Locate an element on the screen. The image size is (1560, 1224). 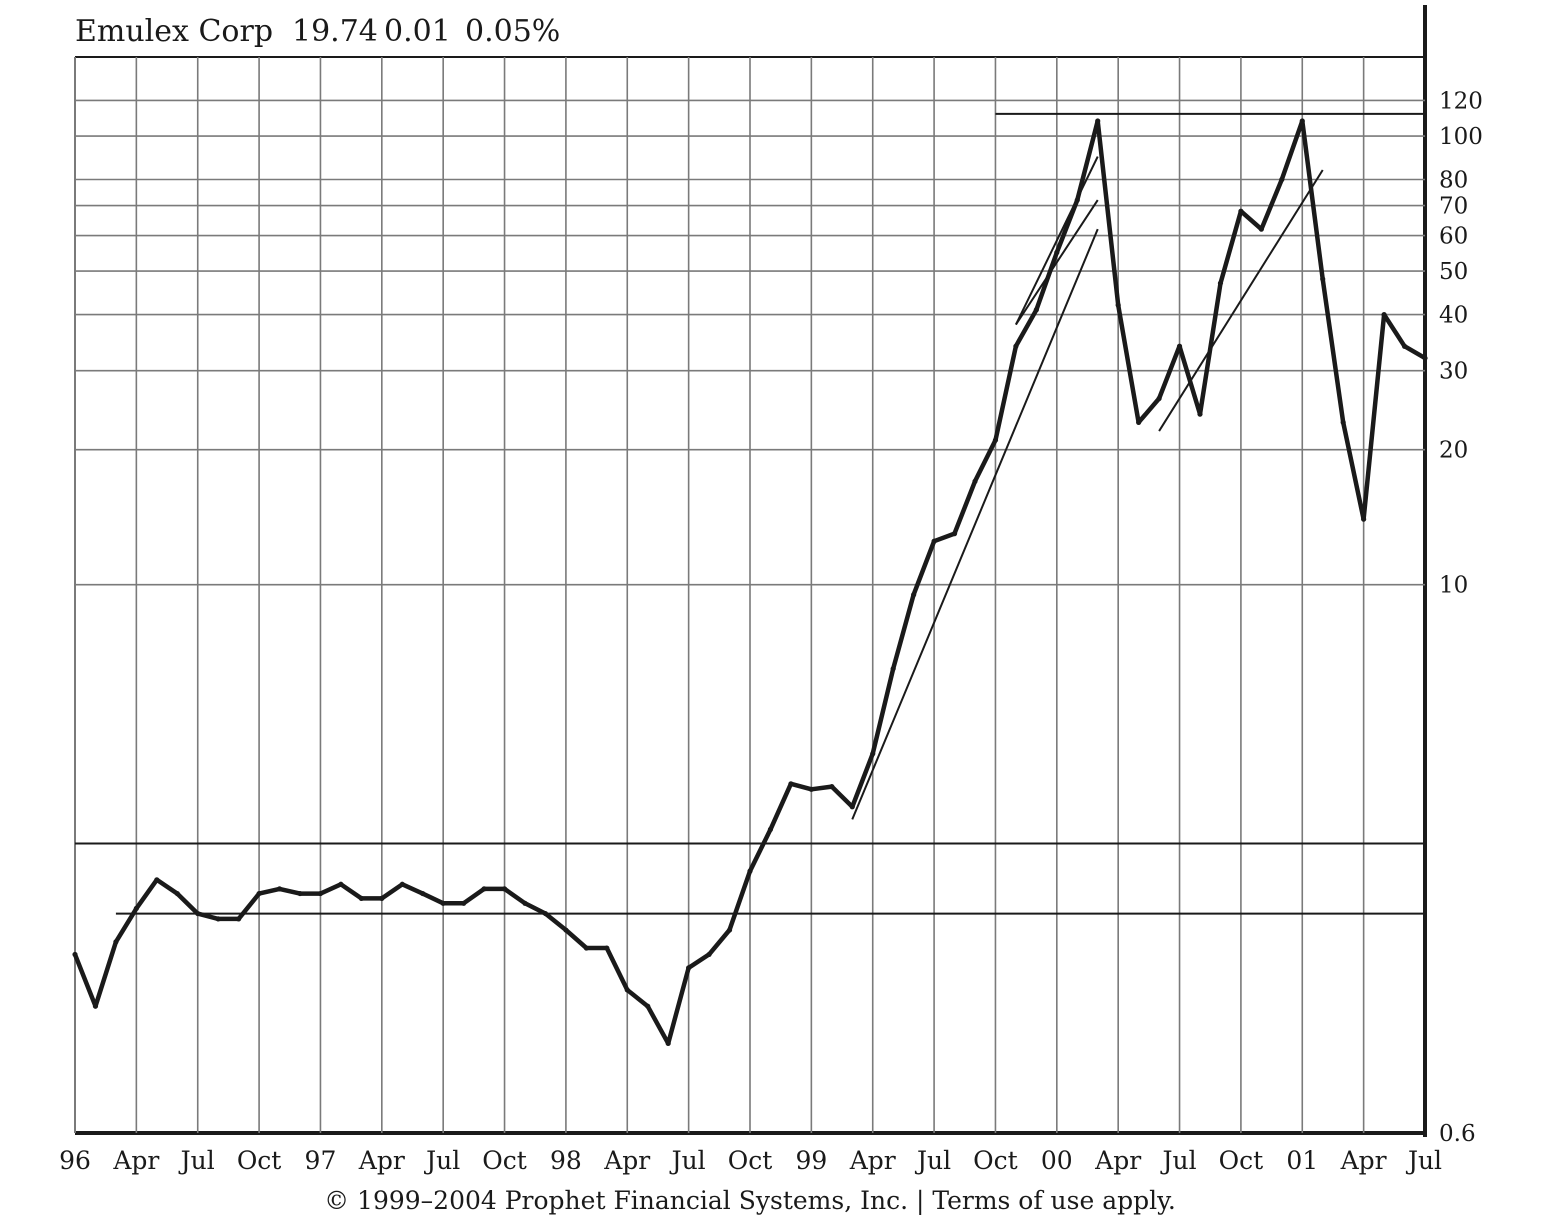
x-tick-label: 99 is located at coordinates (811, 1160).